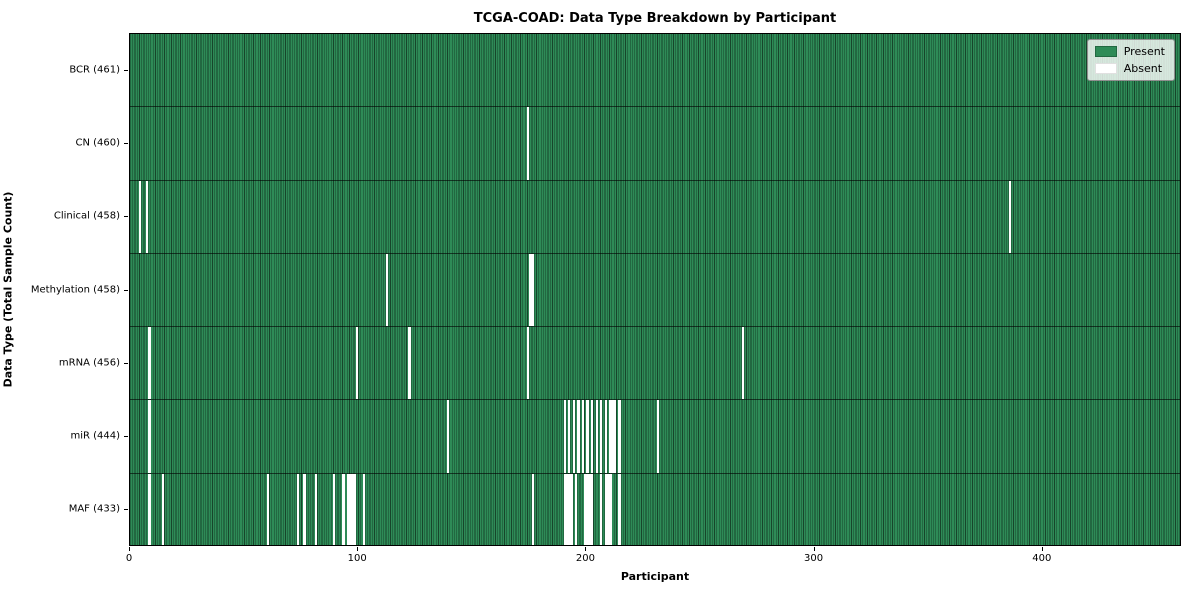 The image size is (1200, 600). What do you see at coordinates (95, 436) in the screenshot?
I see `y-axis-tick-label-mir: miR (444)` at bounding box center [95, 436].